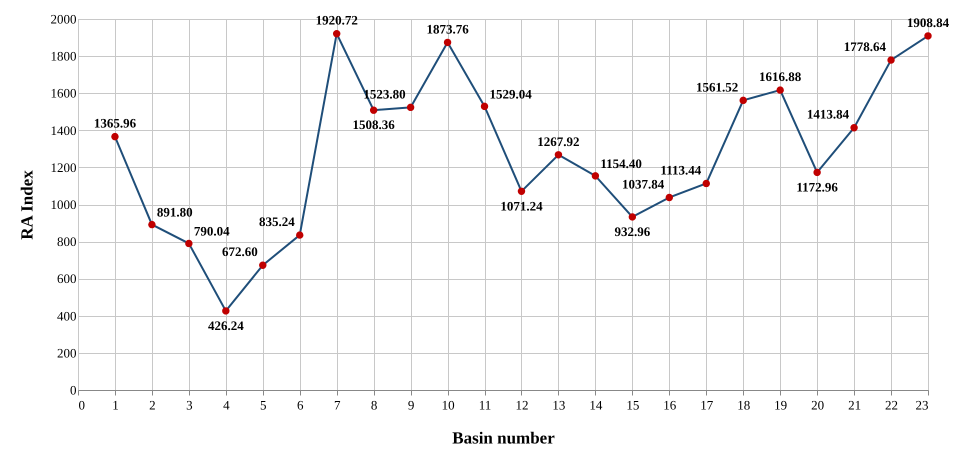 This screenshot has width=963, height=450. What do you see at coordinates (891, 405) in the screenshot?
I see `x-tick-label: 22` at bounding box center [891, 405].